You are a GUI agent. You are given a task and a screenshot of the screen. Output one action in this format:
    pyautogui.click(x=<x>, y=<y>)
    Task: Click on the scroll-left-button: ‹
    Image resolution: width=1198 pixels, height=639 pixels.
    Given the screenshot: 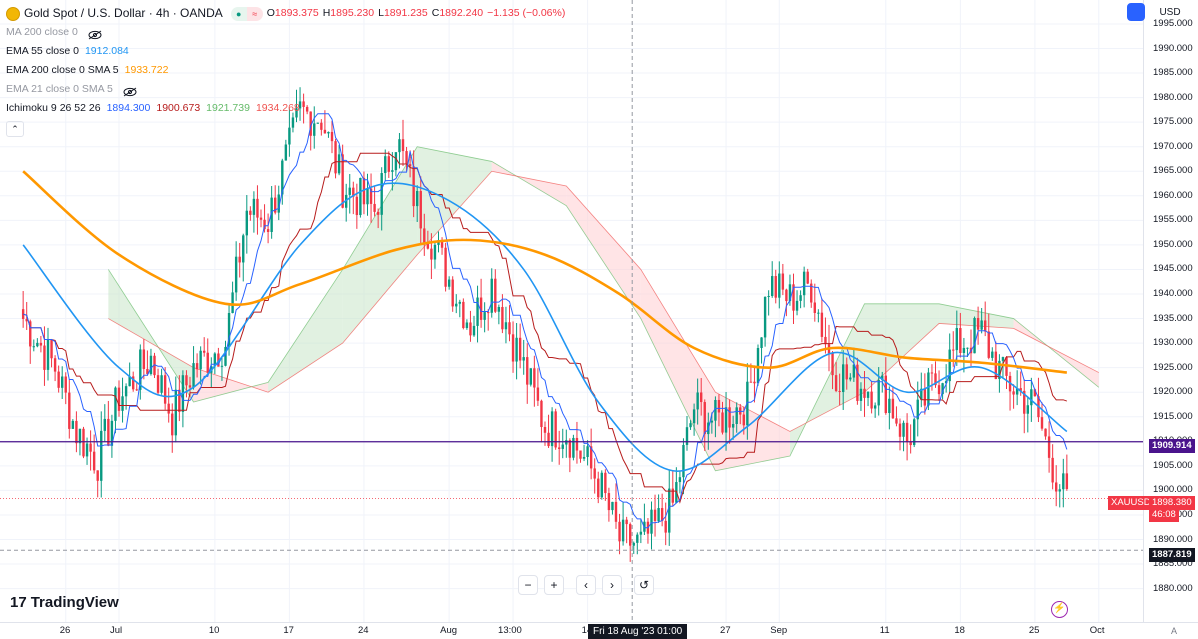 What is the action you would take?
    pyautogui.click(x=586, y=585)
    